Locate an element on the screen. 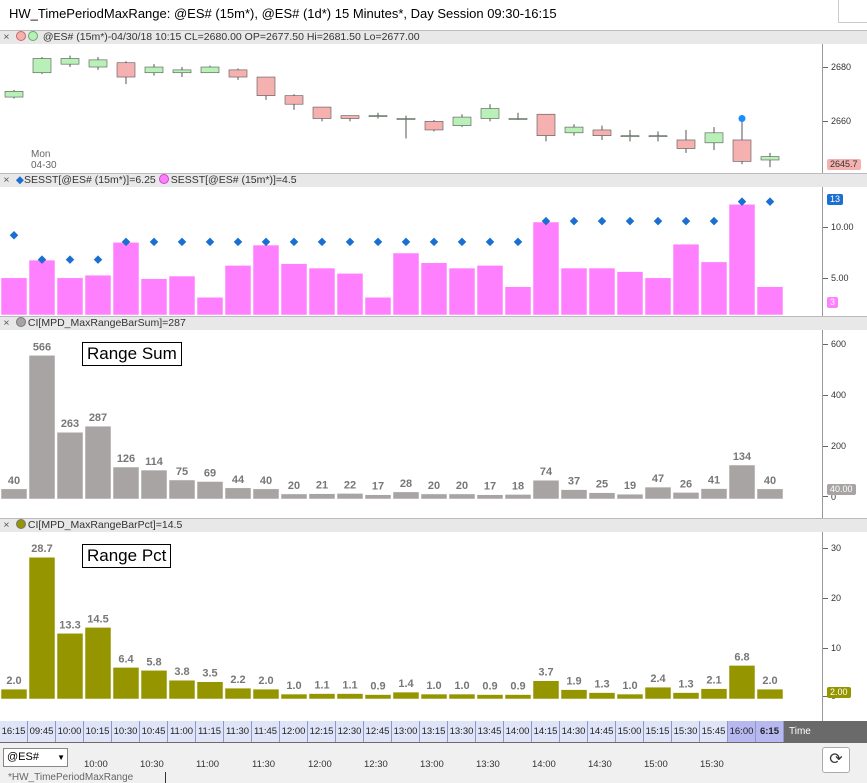 The image size is (867, 783). sesst-chart is located at coordinates (392, 256).